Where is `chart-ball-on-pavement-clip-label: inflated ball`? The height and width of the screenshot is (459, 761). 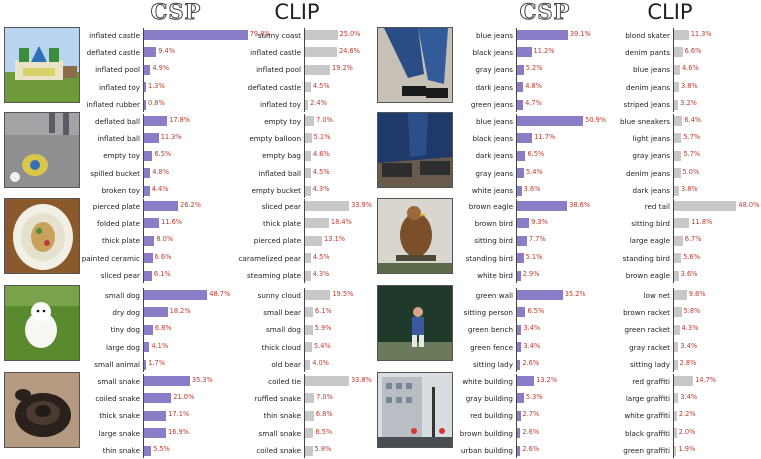 chart-ball-on-pavement-clip-label: inflated ball is located at coordinates (279, 173).